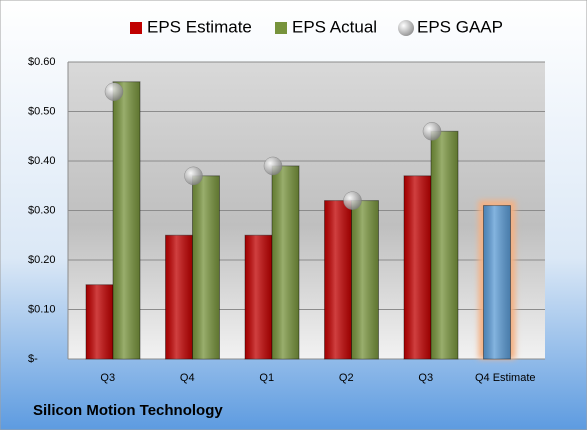 The width and height of the screenshot is (587, 435). Describe the element at coordinates (42, 309) in the screenshot. I see `y-tick-label: $0.10` at that location.